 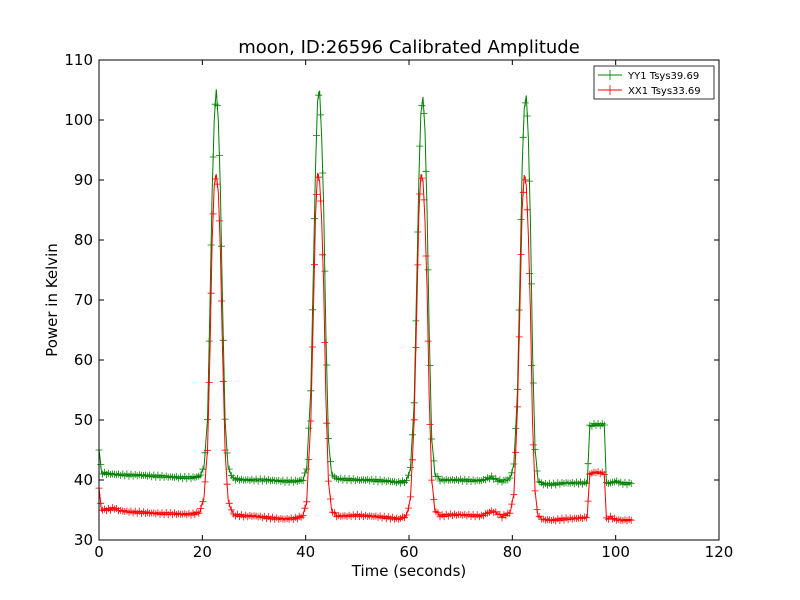 What do you see at coordinates (83, 480) in the screenshot?
I see `y-tick-label: 40` at bounding box center [83, 480].